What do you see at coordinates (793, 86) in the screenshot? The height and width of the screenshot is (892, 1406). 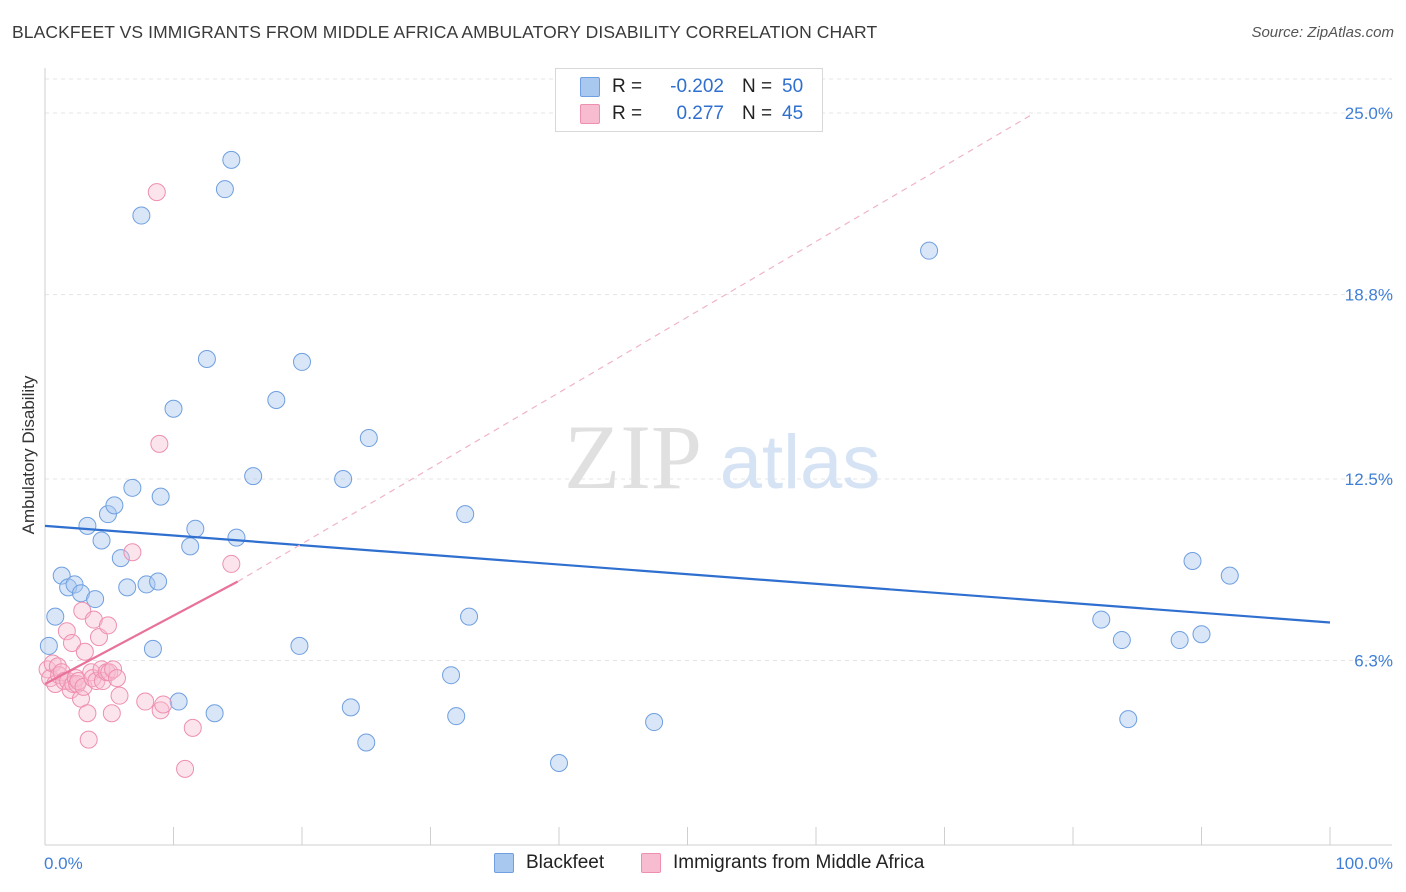 I see `legend-n-value: 50` at bounding box center [793, 86].